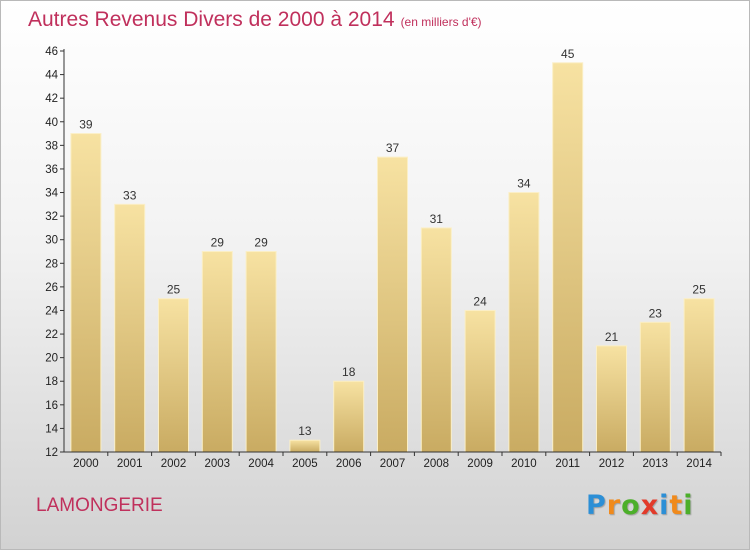  I want to click on bar-2003, so click(217, 352).